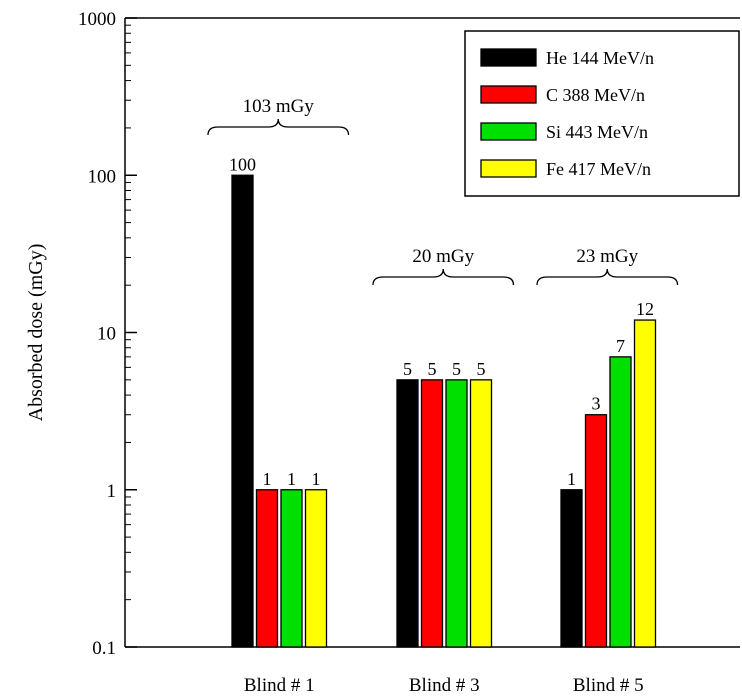  I want to click on bar-value-label: 12, so click(645, 309).